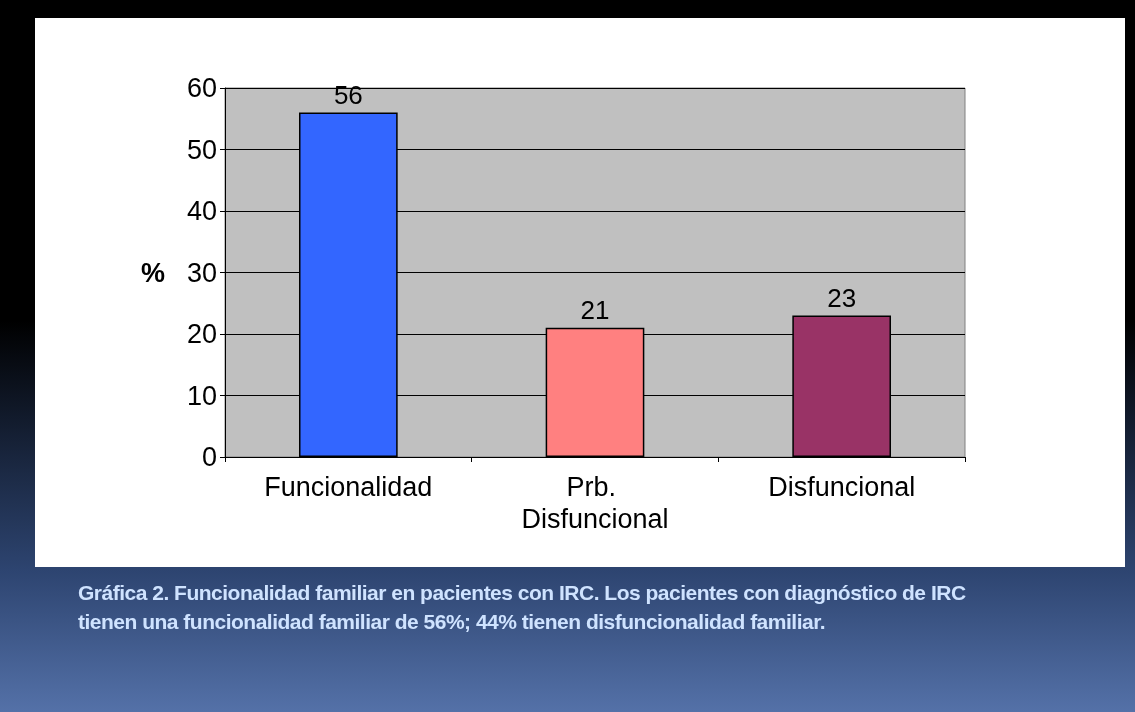 This screenshot has width=1135, height=712. What do you see at coordinates (201, 88) in the screenshot?
I see `y-tick-label: 60` at bounding box center [201, 88].